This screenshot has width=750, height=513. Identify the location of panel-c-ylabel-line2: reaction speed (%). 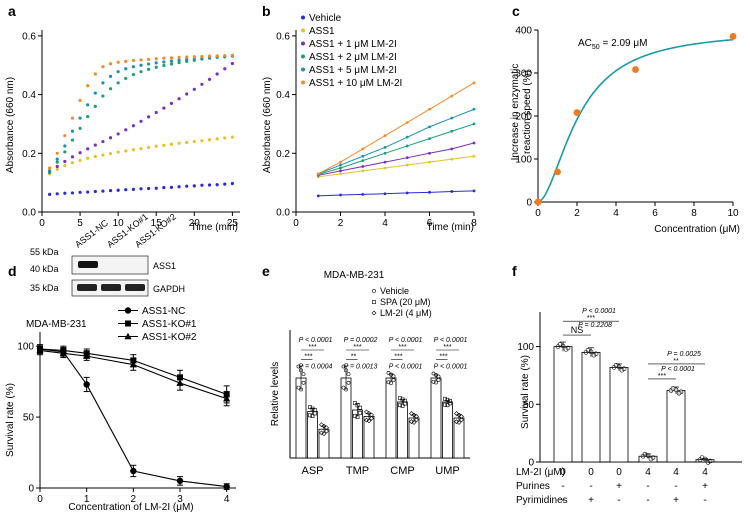
(527, 112).